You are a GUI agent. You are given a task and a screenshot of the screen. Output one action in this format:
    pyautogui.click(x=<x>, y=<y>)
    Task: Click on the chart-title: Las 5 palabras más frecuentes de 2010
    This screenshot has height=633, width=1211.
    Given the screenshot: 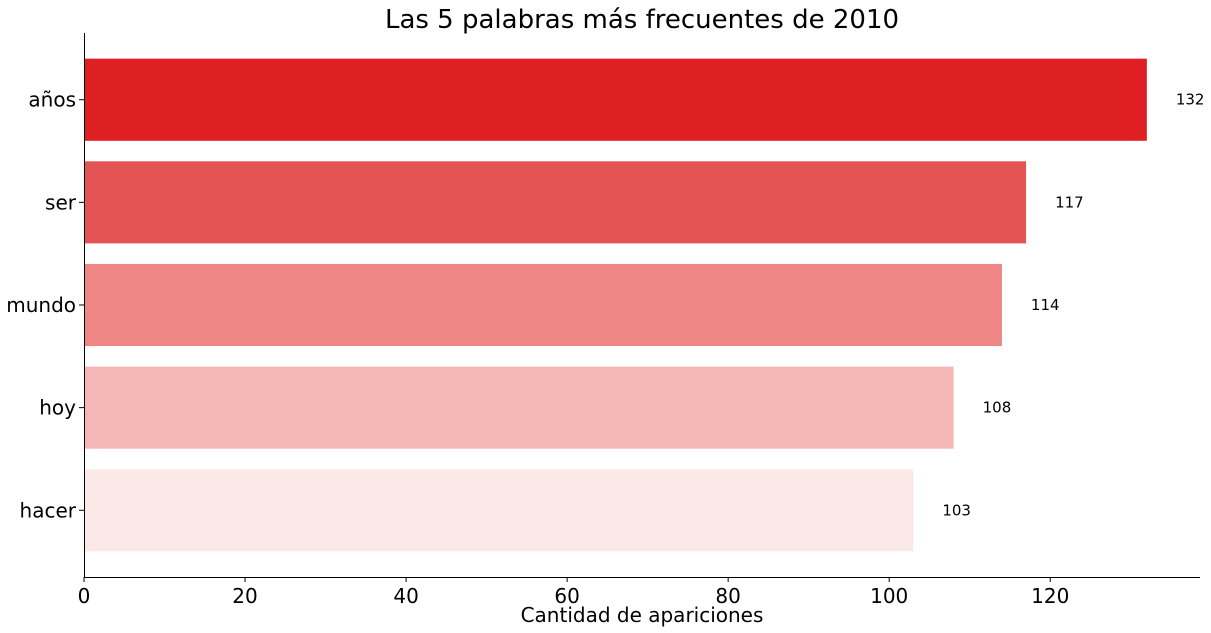 What is the action you would take?
    pyautogui.click(x=642, y=20)
    